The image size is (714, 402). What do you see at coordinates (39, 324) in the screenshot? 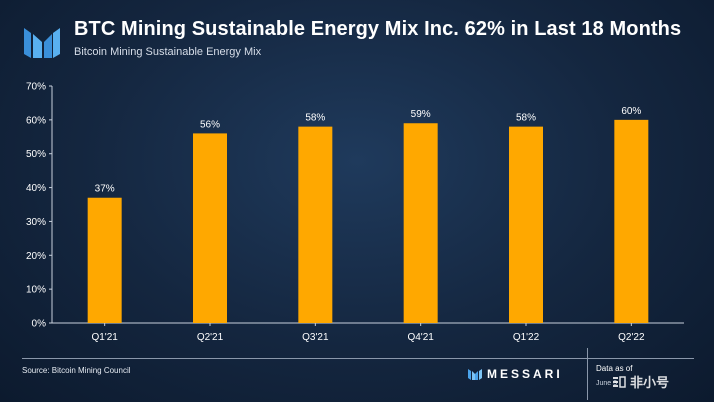
I see `y-tick-label: 0%` at bounding box center [39, 324].